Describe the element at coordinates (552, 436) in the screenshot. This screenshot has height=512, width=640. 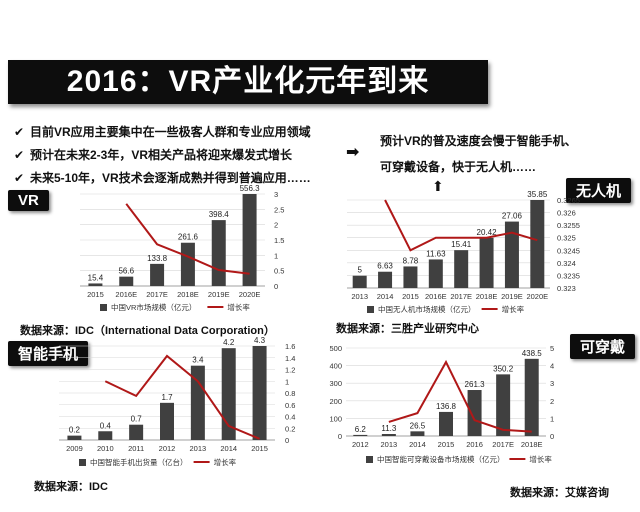
I see `y2-tick-label: 0` at that location.